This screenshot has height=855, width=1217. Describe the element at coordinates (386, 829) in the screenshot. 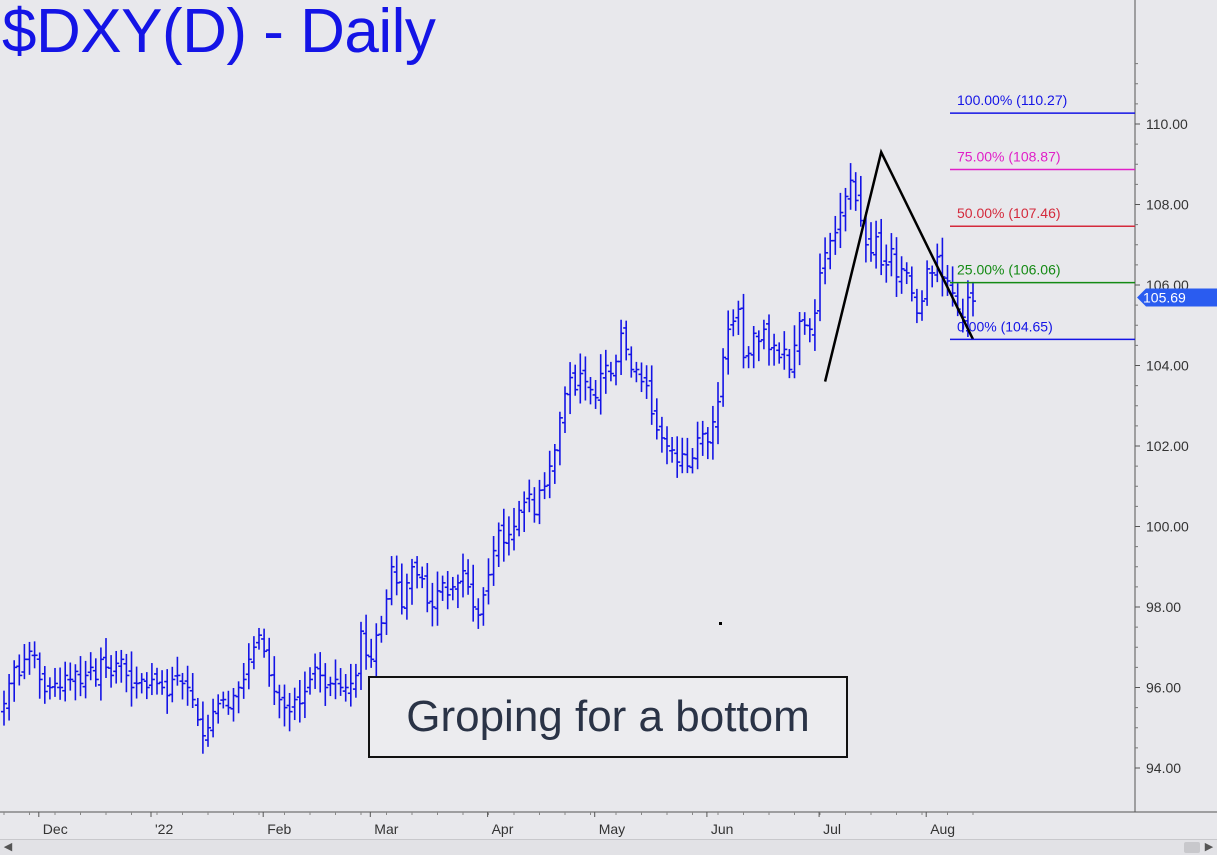

I see `x-tick-label: Mar` at that location.